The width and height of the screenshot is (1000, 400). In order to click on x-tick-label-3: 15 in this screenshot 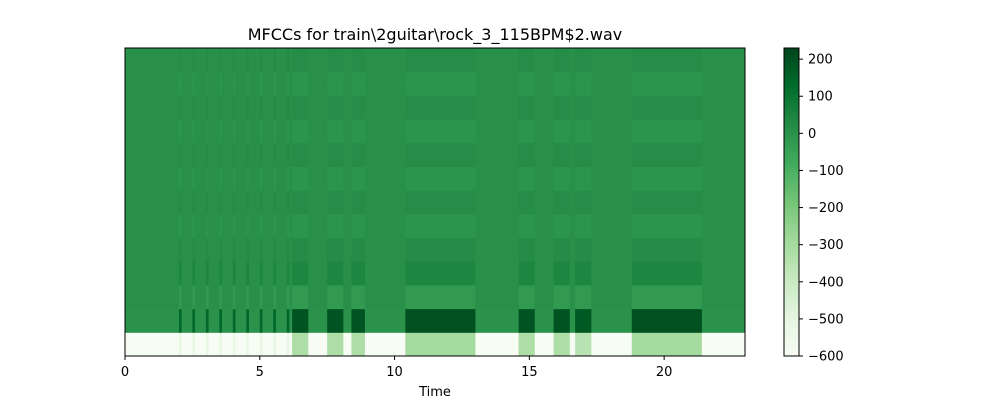, I will do `click(529, 372)`.